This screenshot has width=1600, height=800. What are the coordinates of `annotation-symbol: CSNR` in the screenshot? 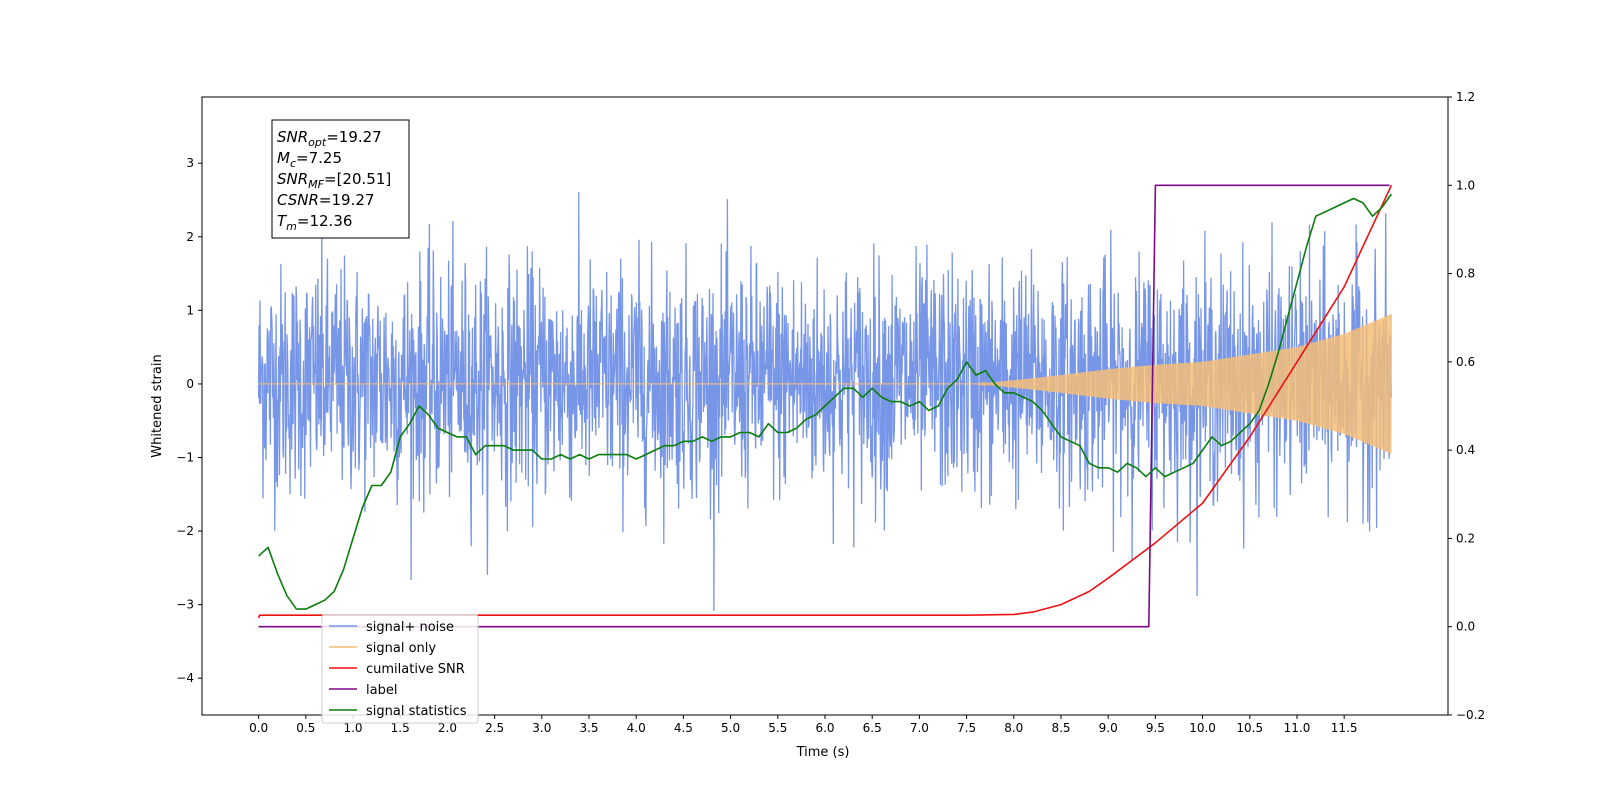 It's located at (298, 200).